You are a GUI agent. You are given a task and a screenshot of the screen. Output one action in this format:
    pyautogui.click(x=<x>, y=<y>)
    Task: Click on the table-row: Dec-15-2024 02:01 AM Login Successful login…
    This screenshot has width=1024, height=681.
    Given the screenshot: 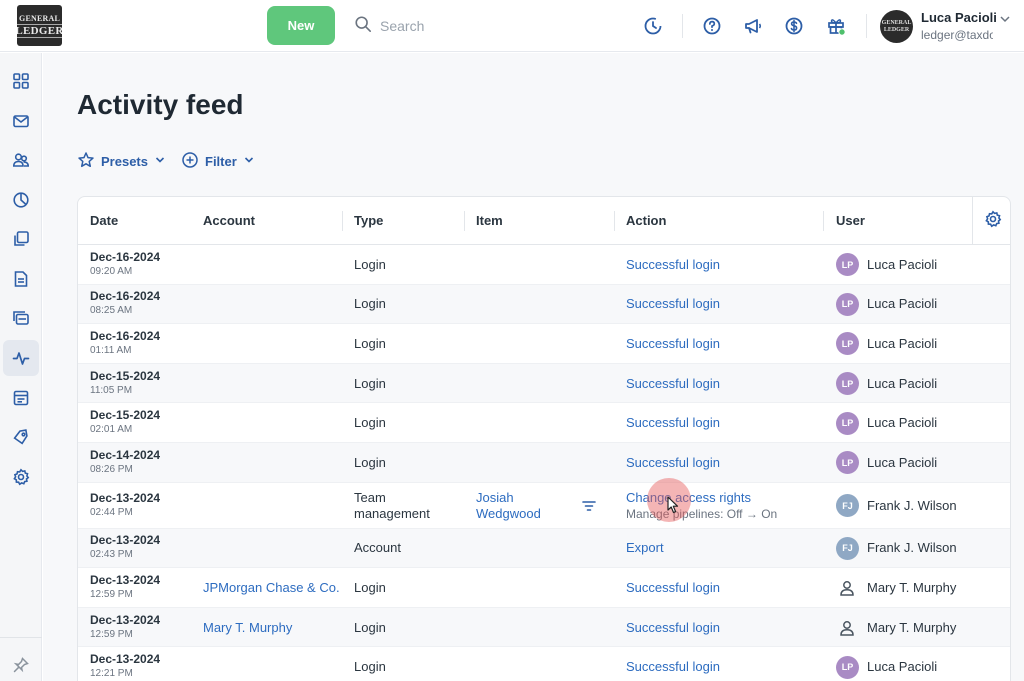 What is the action you would take?
    pyautogui.click(x=544, y=423)
    